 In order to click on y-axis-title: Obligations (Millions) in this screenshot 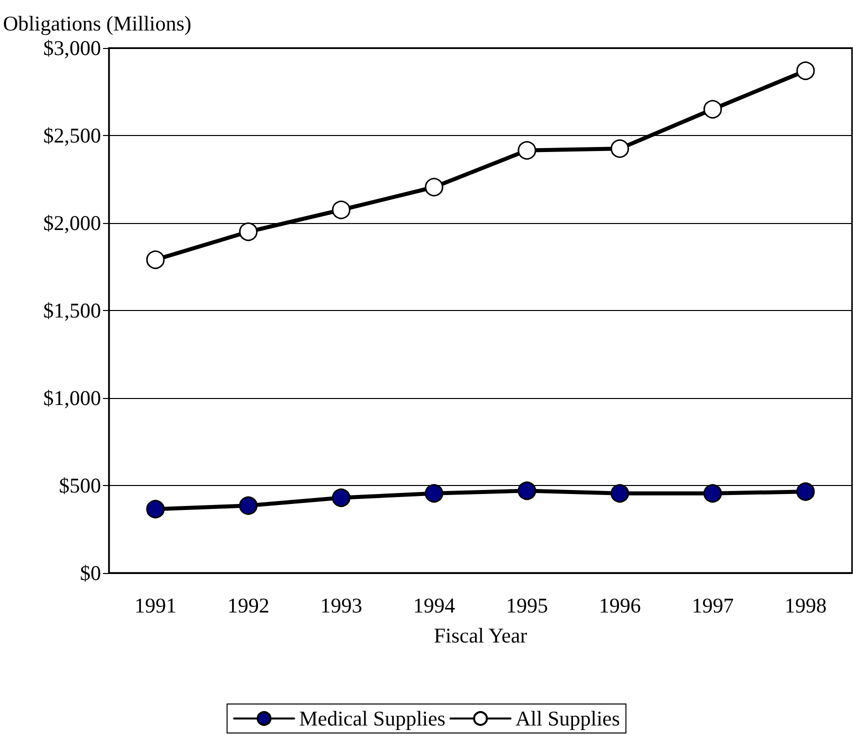, I will do `click(97, 24)`.